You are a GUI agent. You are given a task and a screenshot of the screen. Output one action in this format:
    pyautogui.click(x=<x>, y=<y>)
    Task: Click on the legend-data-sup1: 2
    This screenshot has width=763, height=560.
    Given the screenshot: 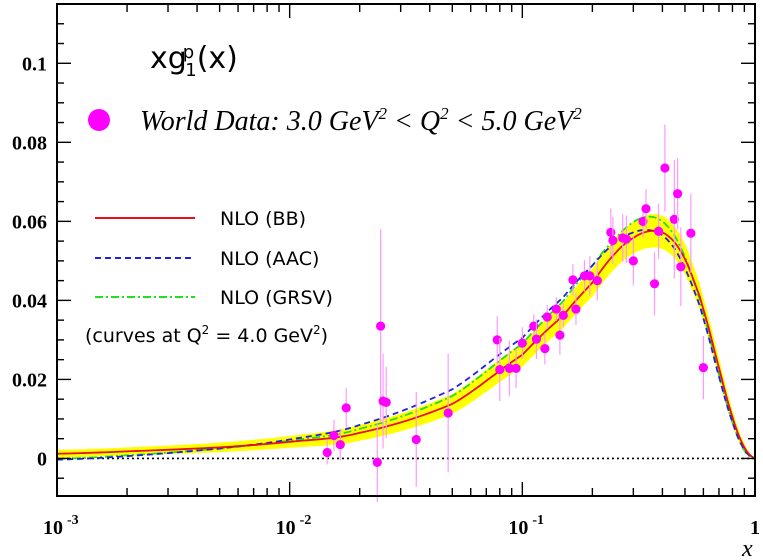 What is the action you would take?
    pyautogui.click(x=383, y=113)
    